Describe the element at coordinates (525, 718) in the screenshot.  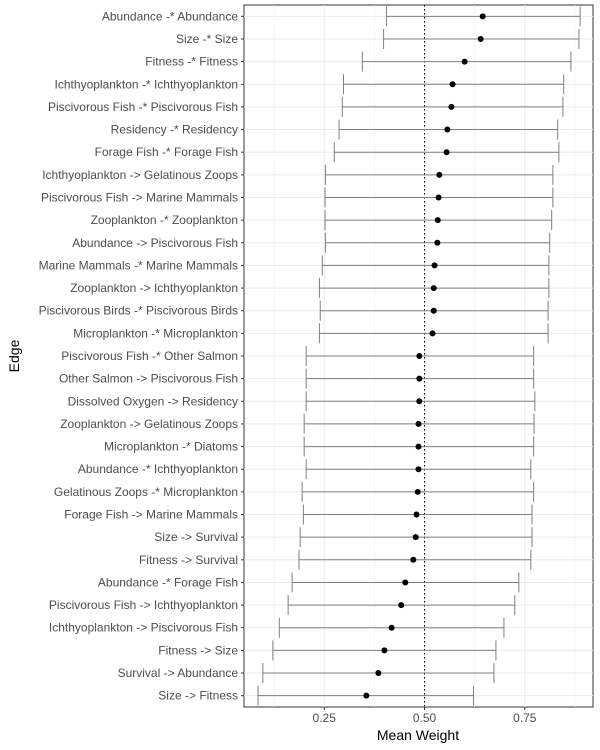
I see `x-tick-label: 0.75` at that location.